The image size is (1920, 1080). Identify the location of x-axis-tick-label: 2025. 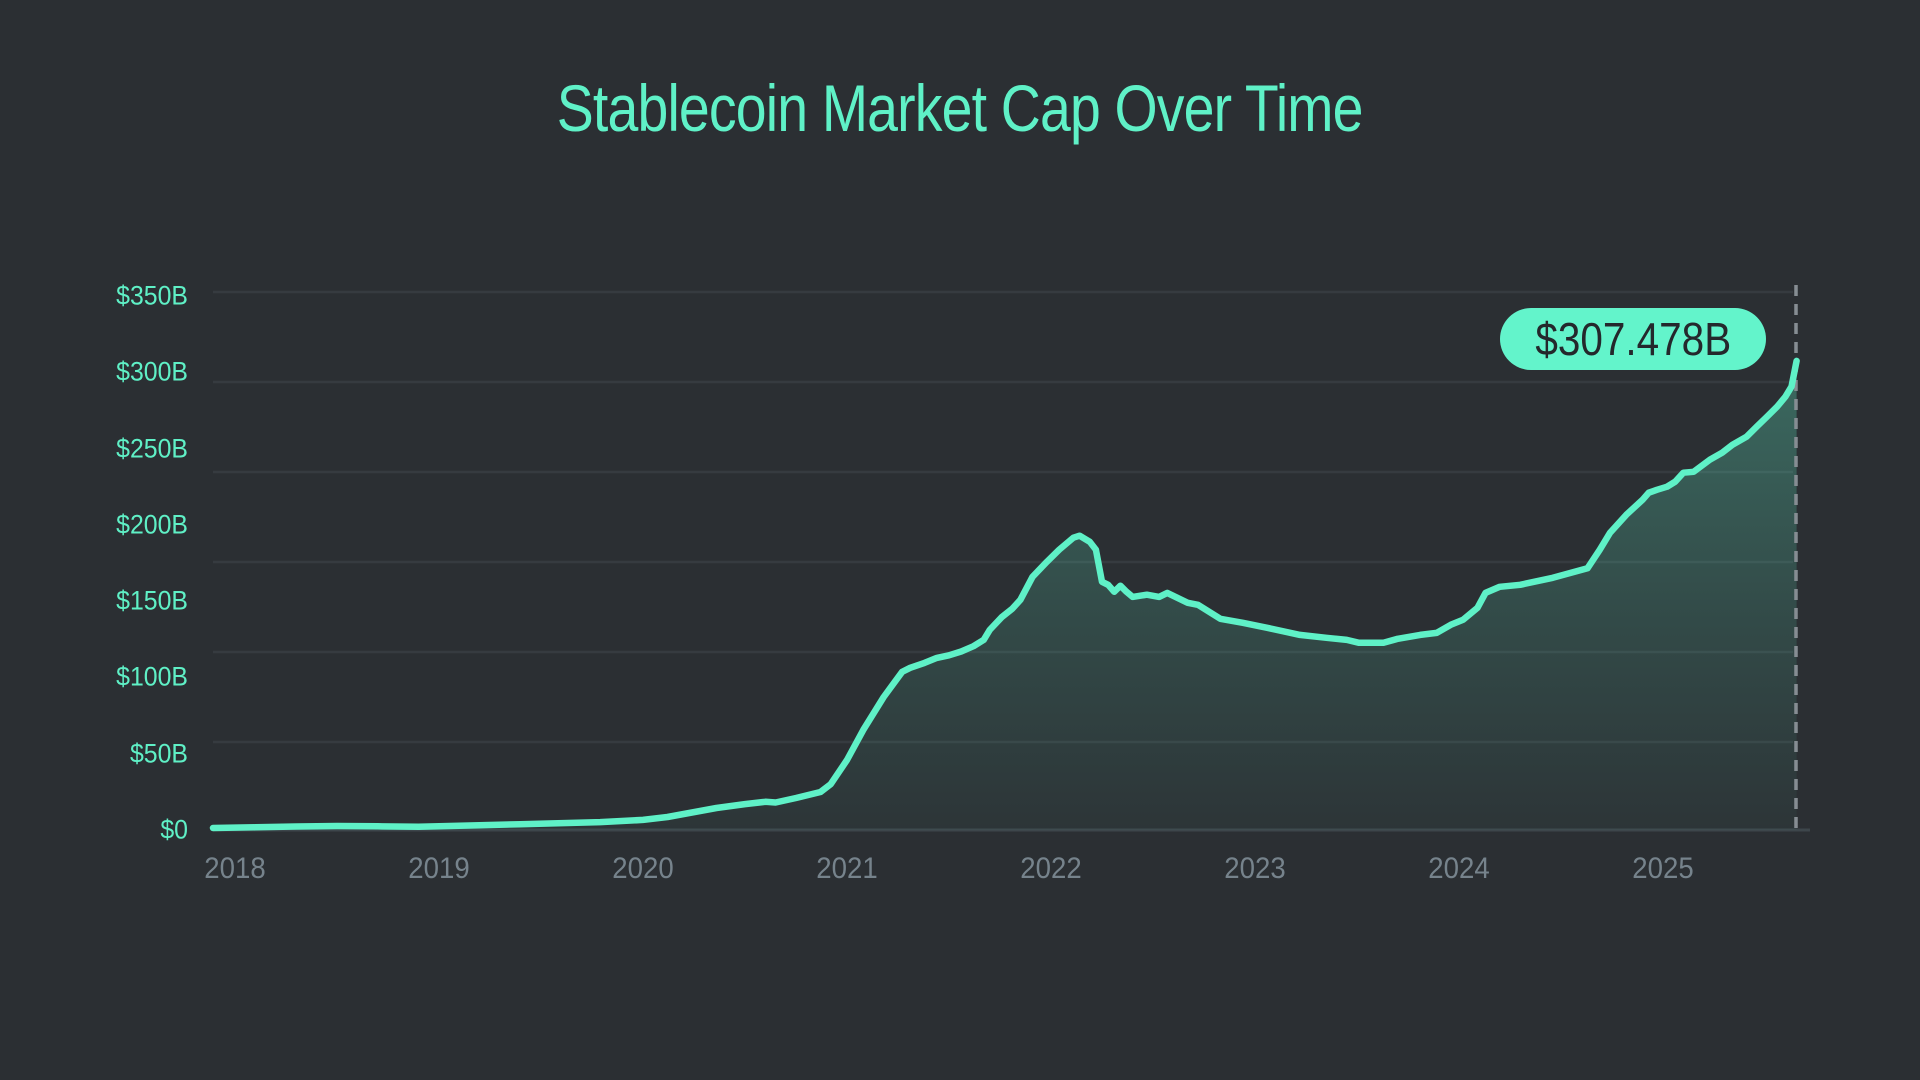
(1663, 868).